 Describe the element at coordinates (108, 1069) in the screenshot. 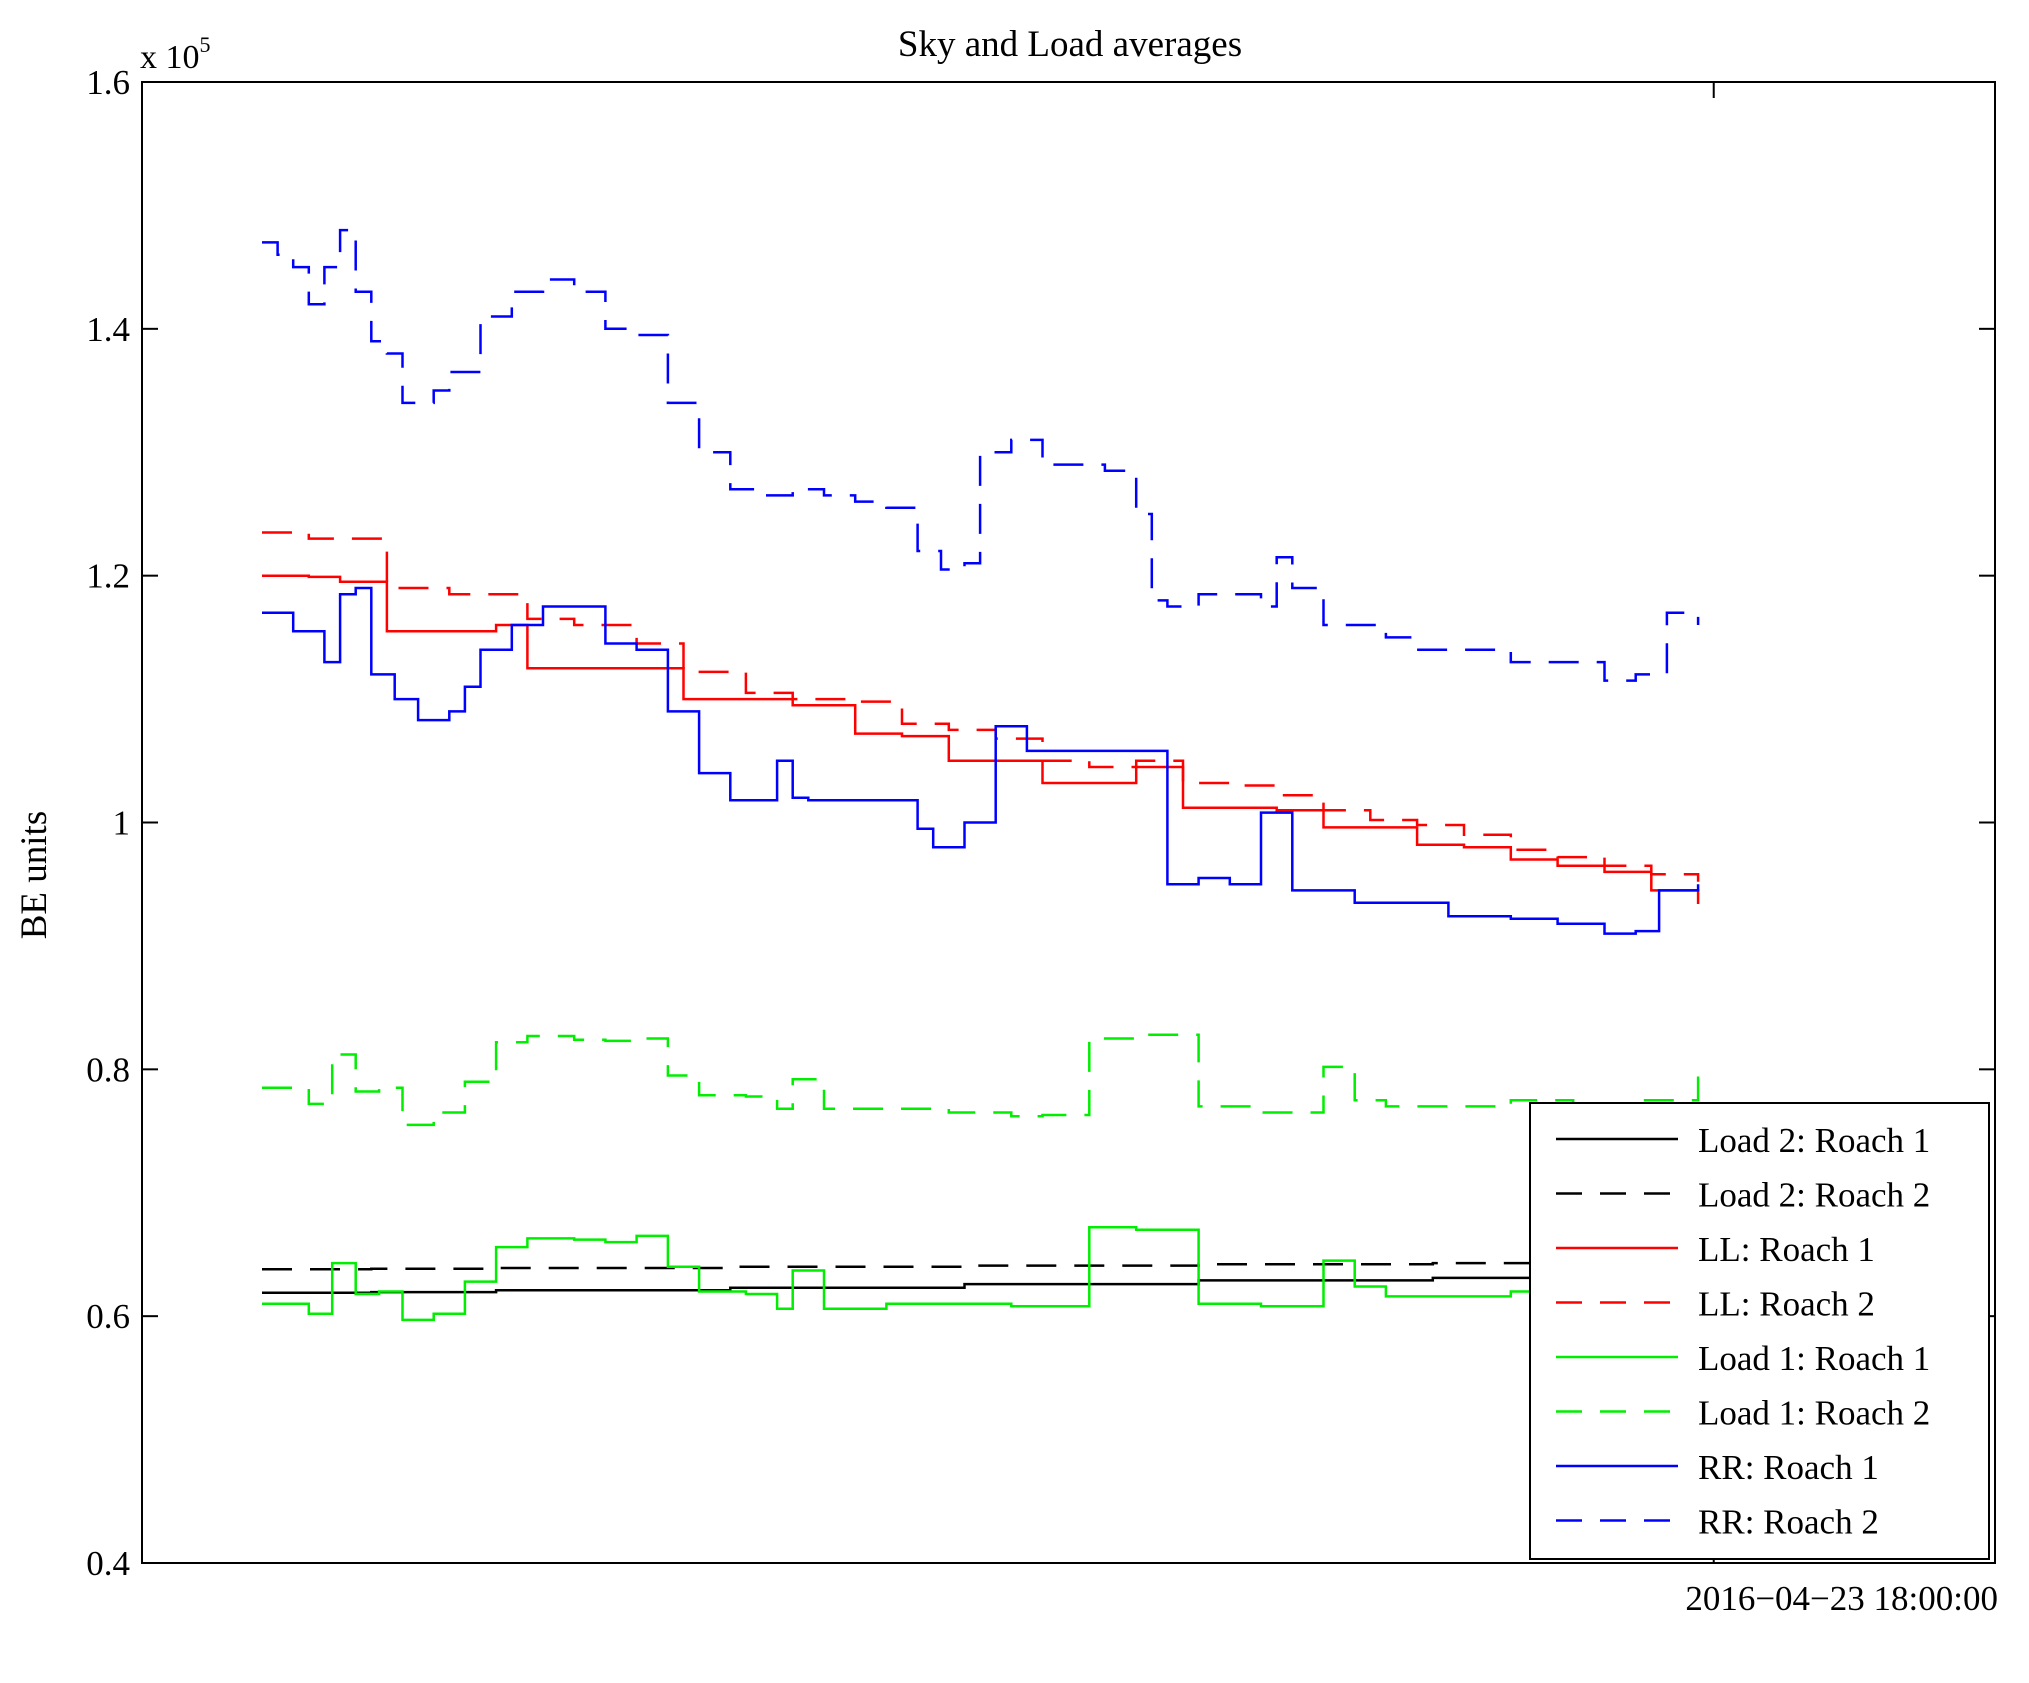

I see `y-tick-label-2: 0.8` at that location.